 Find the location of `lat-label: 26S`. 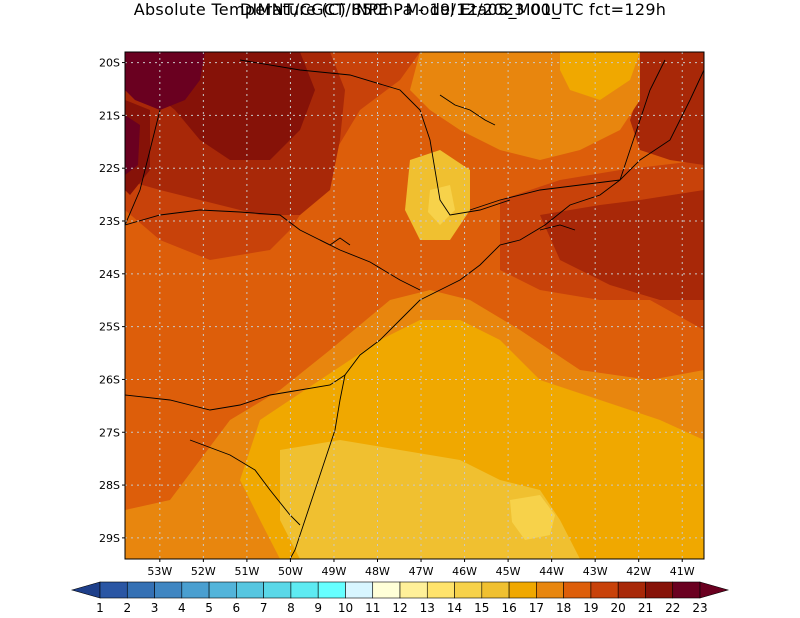

lat-label: 26S is located at coordinates (109, 379).